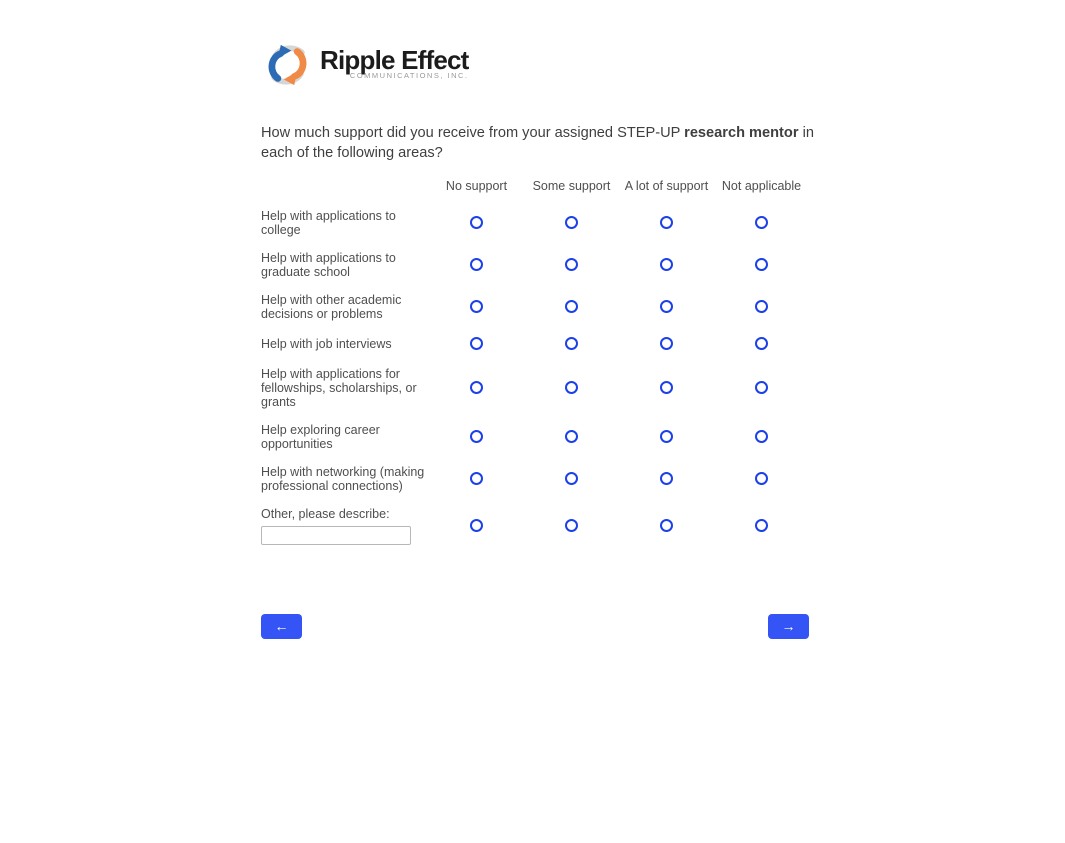  I want to click on radio-row5-a-lot-of-support, so click(666, 388).